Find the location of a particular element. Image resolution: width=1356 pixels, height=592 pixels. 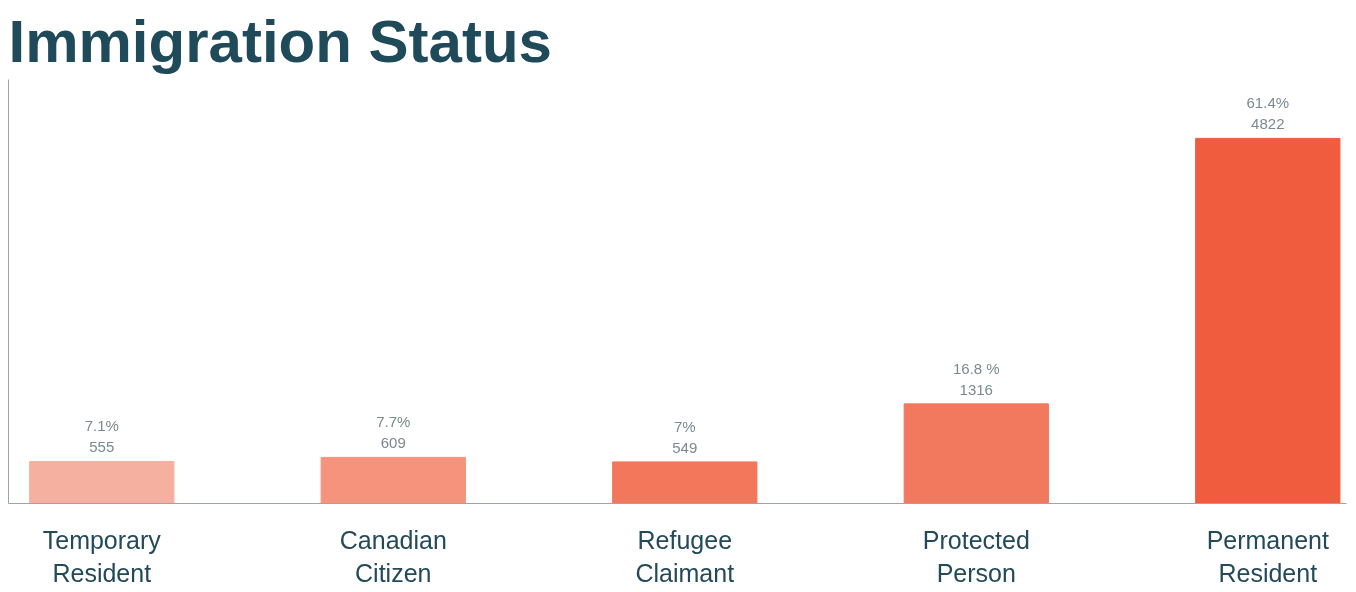

x-tick-label: Permanent Resident is located at coordinates (1267, 556).